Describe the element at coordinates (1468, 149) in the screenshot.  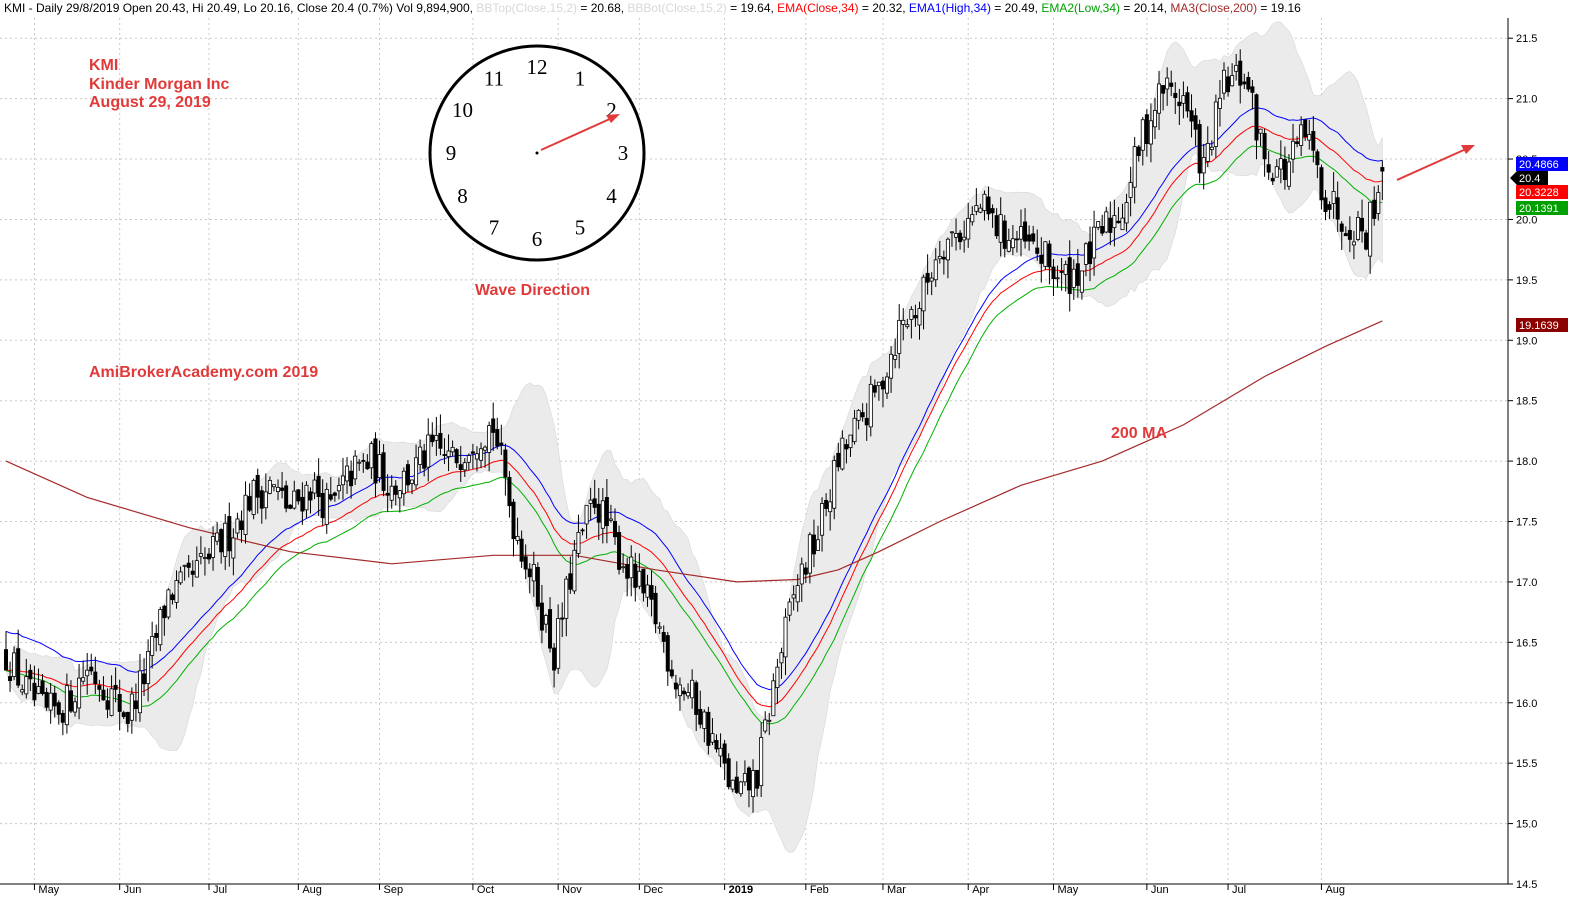
I see `direction-arrowhead` at that location.